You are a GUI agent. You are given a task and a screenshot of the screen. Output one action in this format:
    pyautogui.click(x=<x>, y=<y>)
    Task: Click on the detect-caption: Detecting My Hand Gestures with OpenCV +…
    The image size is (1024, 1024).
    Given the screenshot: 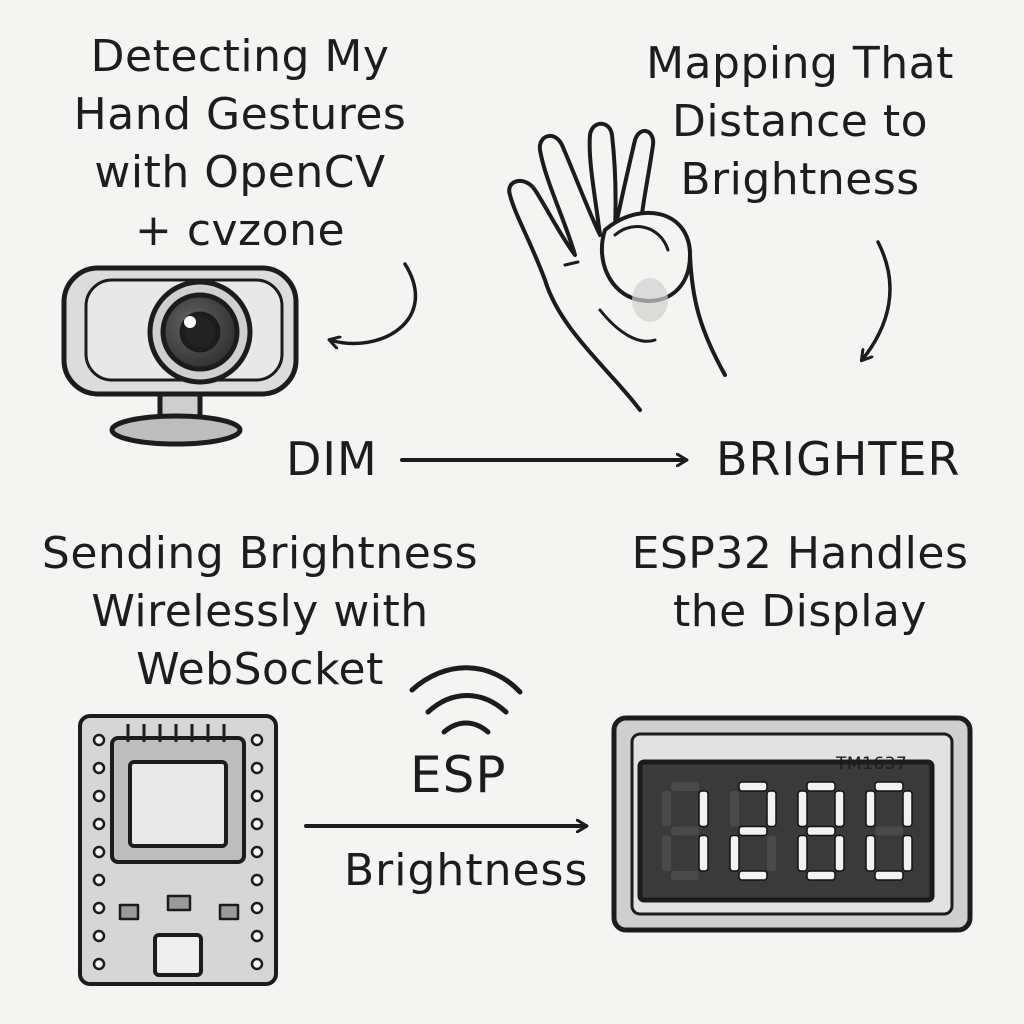 What is the action you would take?
    pyautogui.click(x=240, y=144)
    